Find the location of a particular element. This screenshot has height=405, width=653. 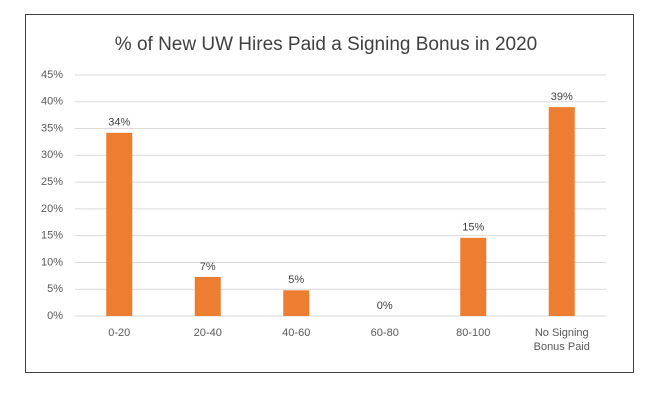

y-tick-label: 35% is located at coordinates (52, 128).